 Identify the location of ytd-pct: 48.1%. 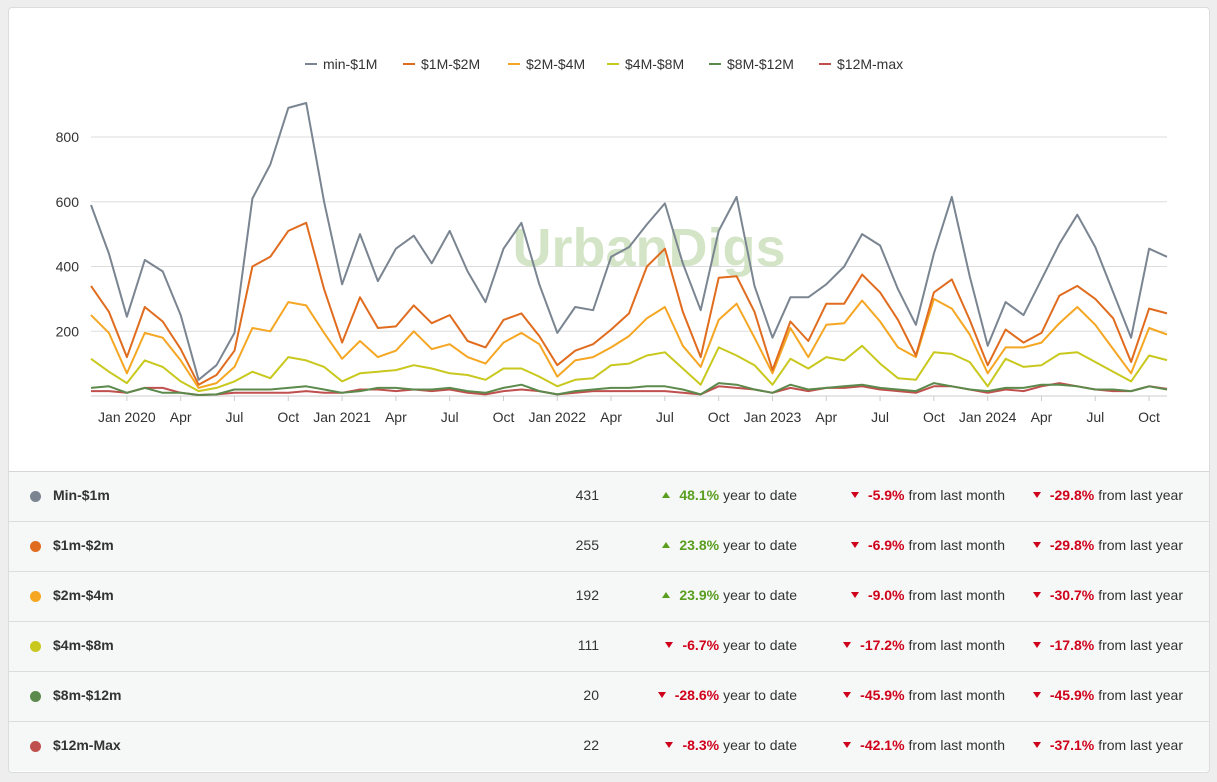
(699, 495).